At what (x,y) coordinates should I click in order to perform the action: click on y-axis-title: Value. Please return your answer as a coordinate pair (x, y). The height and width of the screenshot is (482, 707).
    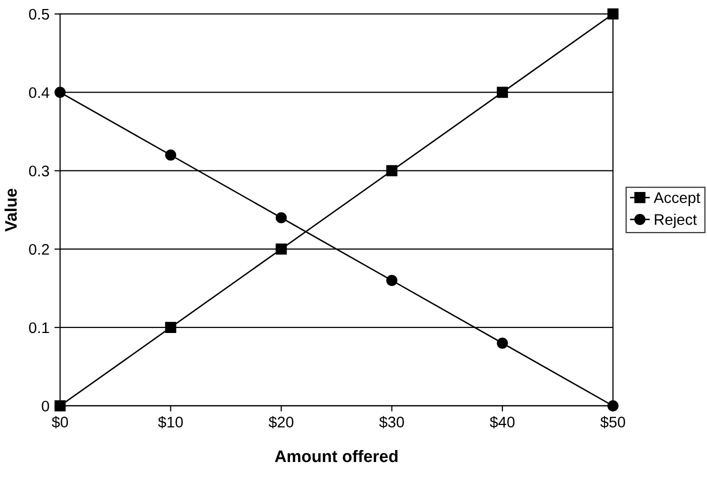
    Looking at the image, I should click on (10, 210).